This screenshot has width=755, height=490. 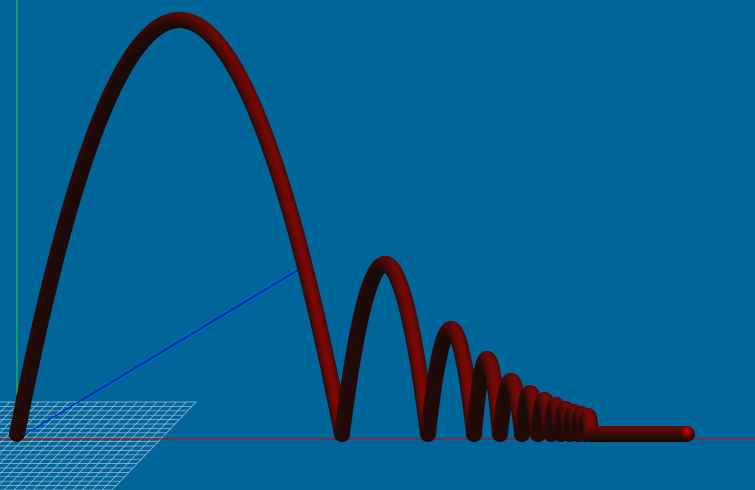 I want to click on ball-sphere, so click(x=687, y=434).